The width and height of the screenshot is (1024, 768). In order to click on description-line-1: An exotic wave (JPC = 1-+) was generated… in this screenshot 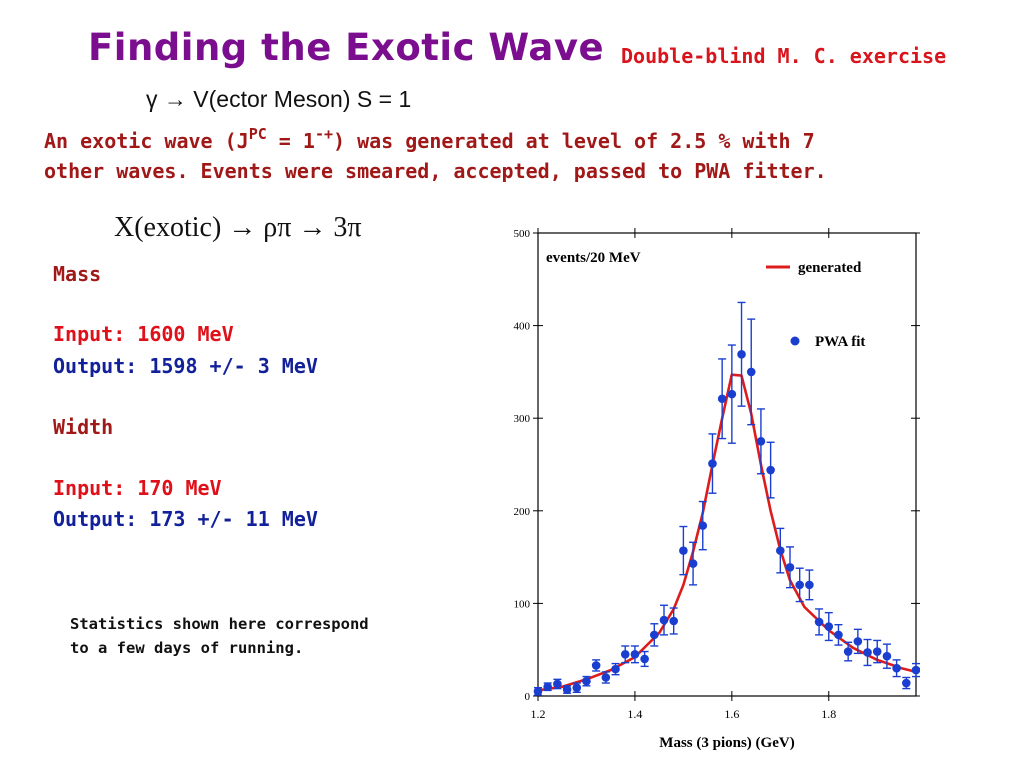, I will do `click(429, 139)`.